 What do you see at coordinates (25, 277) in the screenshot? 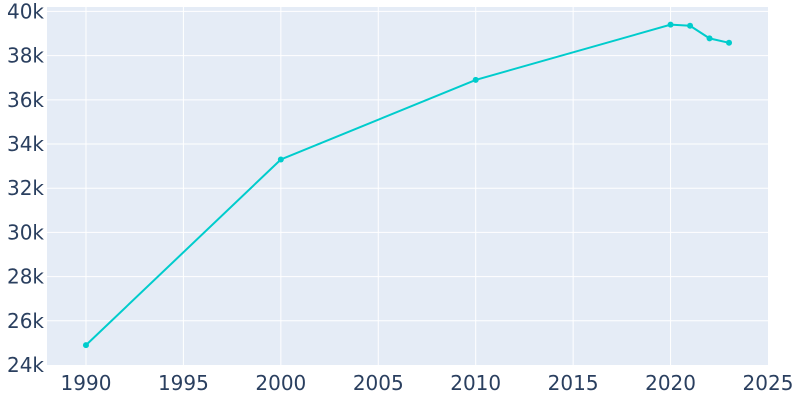
I see `y-tick-label: 28k` at bounding box center [25, 277].